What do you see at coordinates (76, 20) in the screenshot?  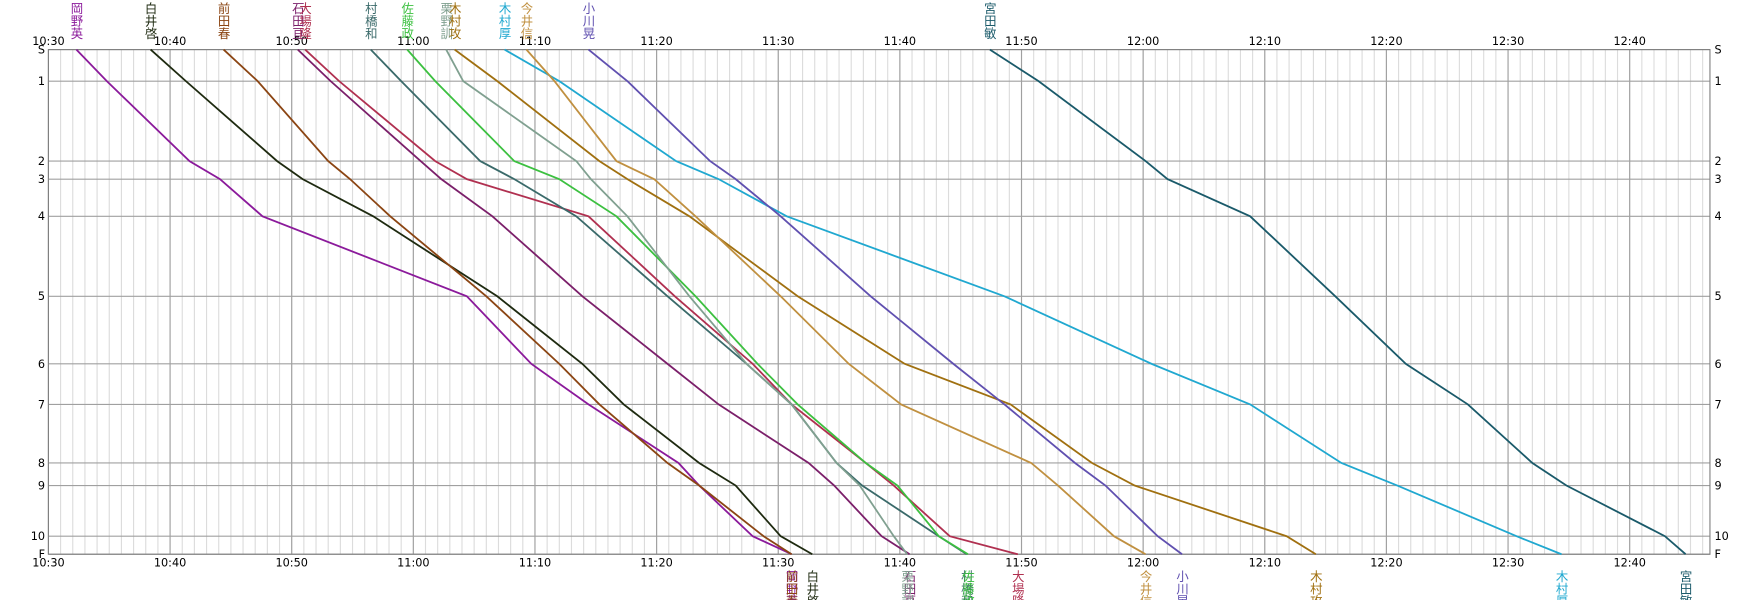 I see `runner-name-top: 岡野英` at bounding box center [76, 20].